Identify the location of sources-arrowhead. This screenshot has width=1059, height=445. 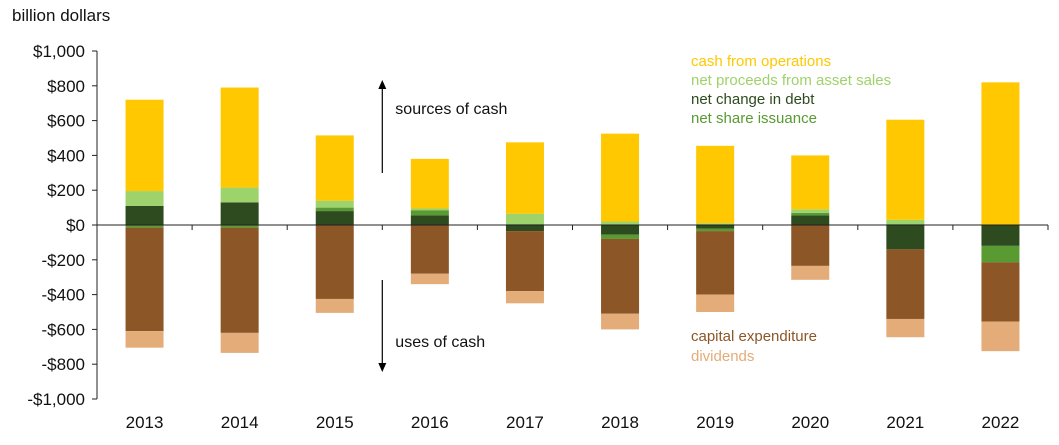
(382, 84).